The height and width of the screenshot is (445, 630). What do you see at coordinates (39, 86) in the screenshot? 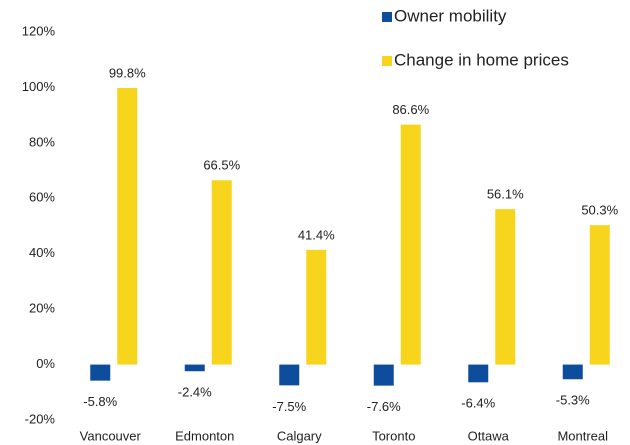
I see `y-tick-label: 100%` at bounding box center [39, 86].